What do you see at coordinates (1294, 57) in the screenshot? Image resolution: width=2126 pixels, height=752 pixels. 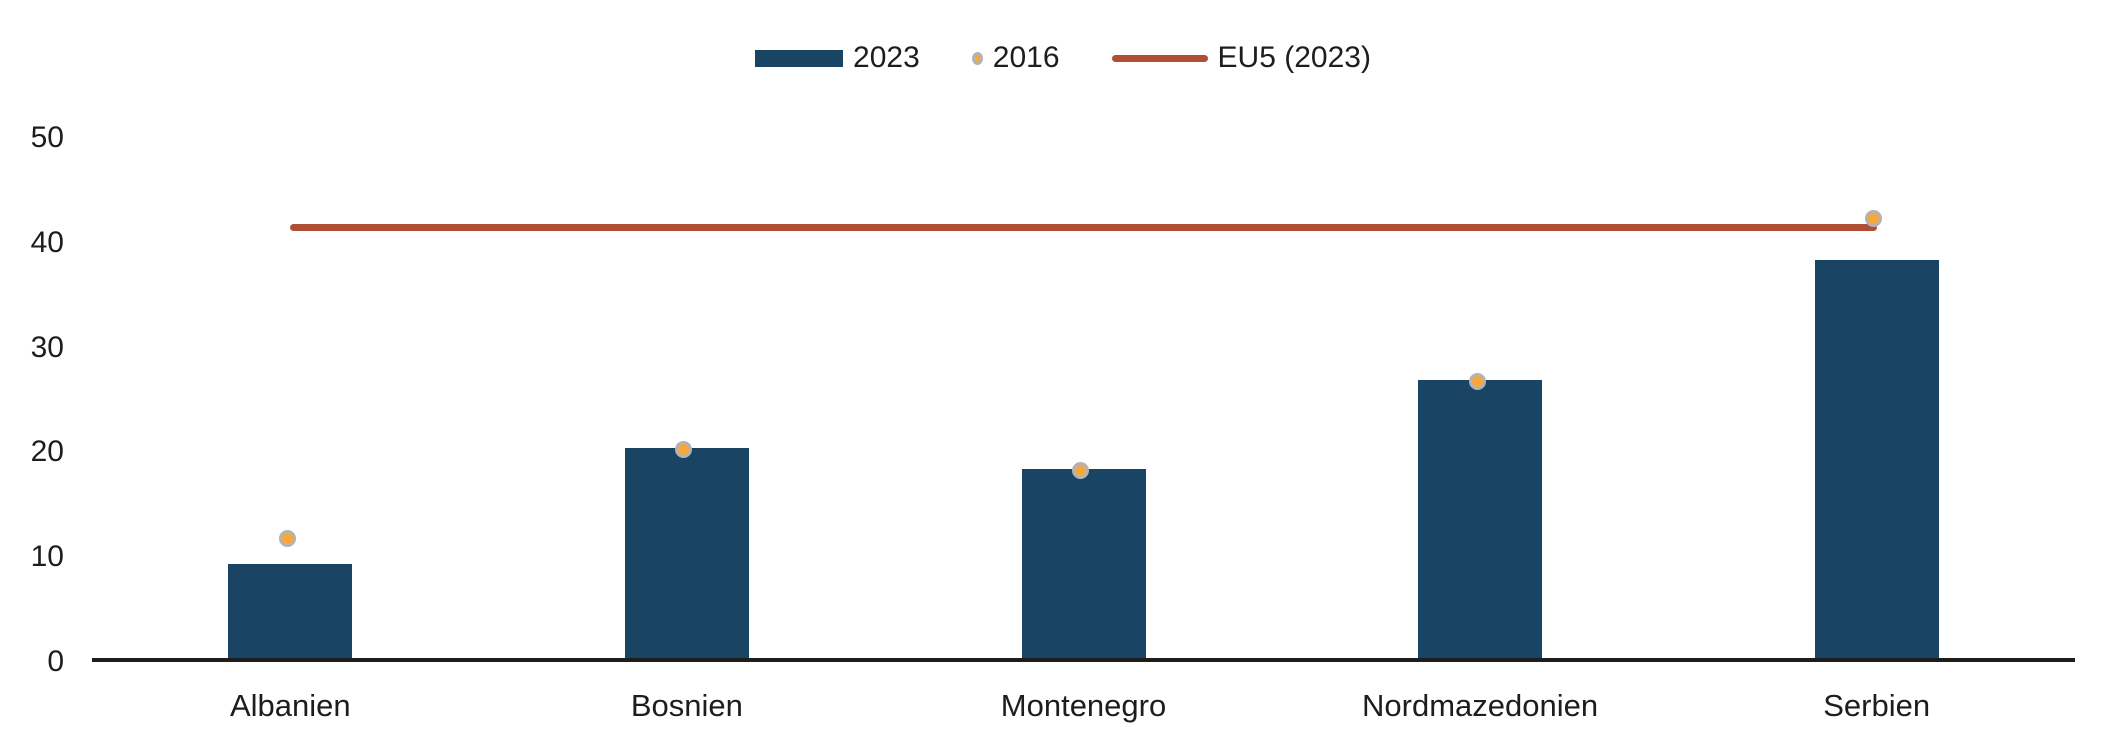 I see `legend-label-eu5: EU5 (2023)` at bounding box center [1294, 57].